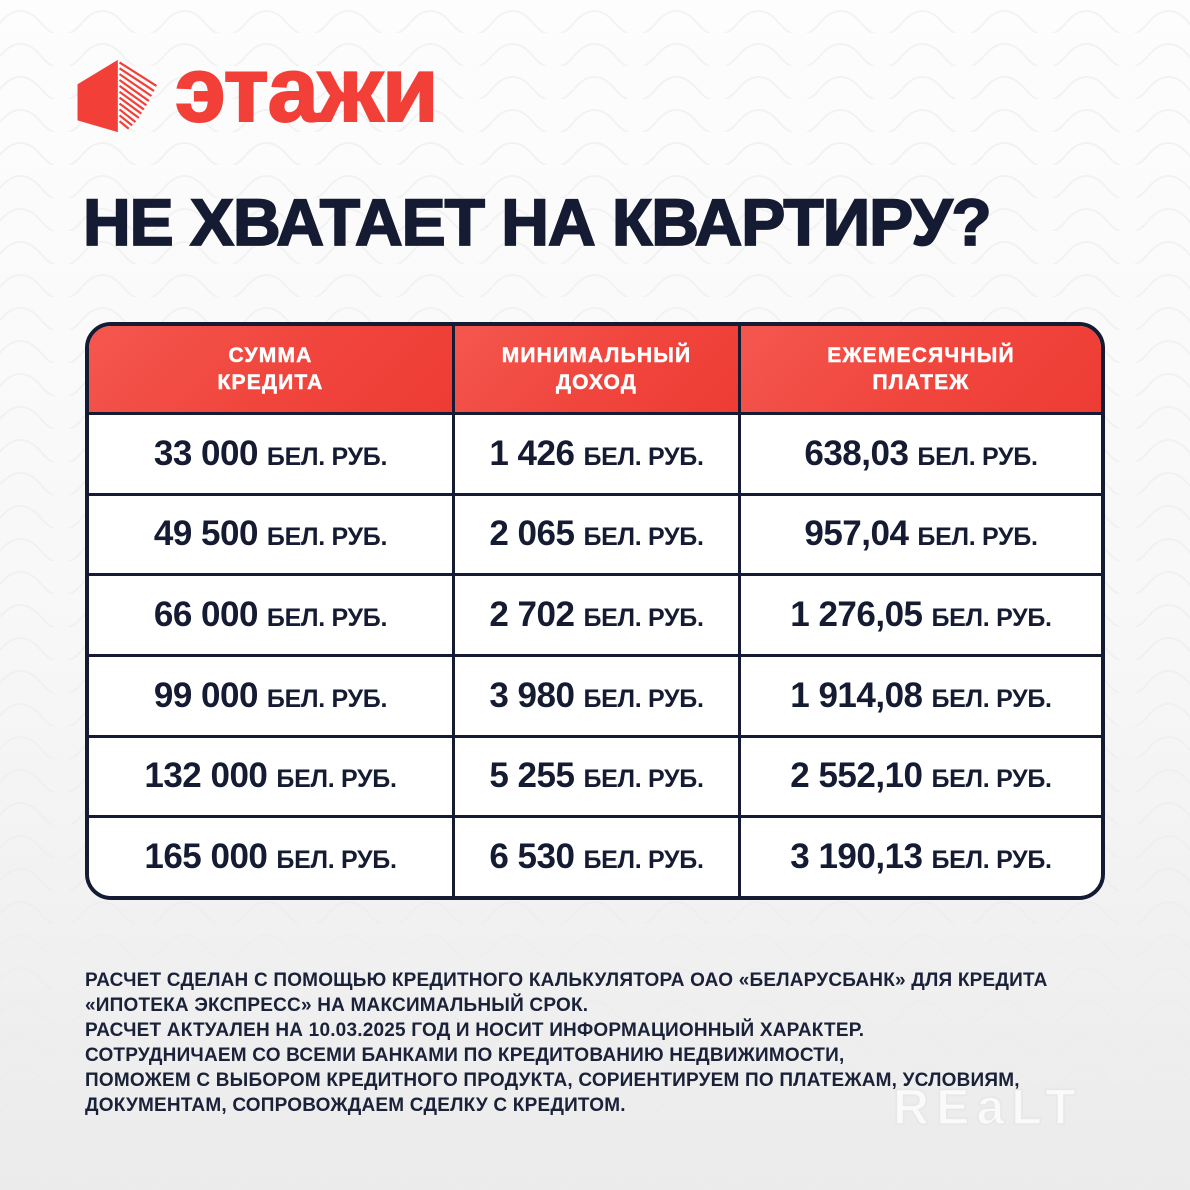  I want to click on cell-value: 132 000, so click(206, 776).